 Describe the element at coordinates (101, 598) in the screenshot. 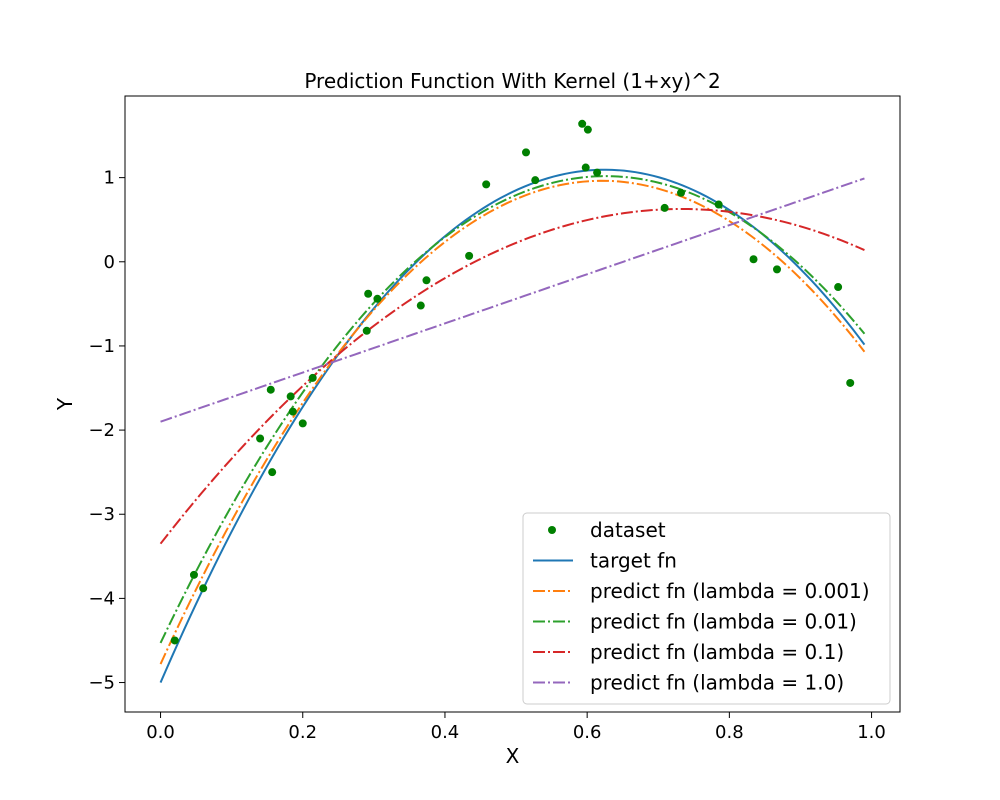

I see `y-tick-label: −4` at that location.